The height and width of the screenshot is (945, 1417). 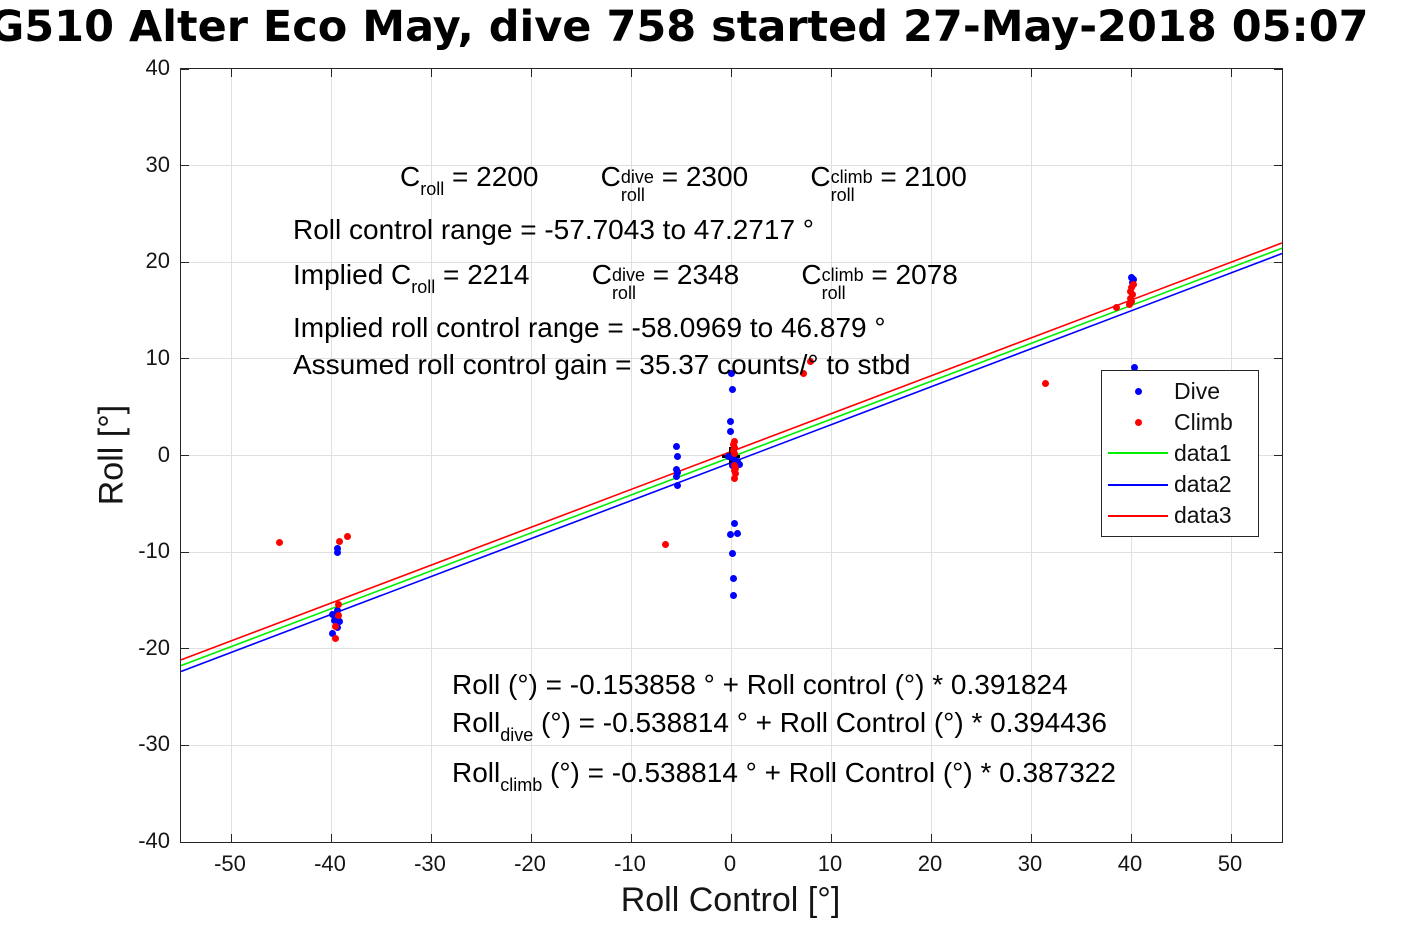 What do you see at coordinates (730, 863) in the screenshot?
I see `x-tick-label: 0` at bounding box center [730, 863].